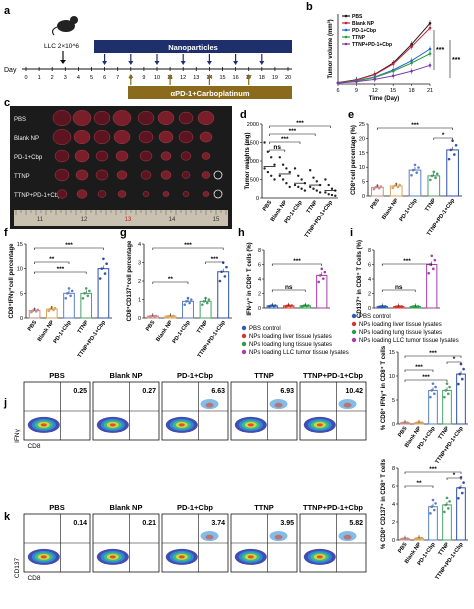  Describe the element at coordinates (253, 162) in the screenshot. I see `y-tick-label: 1000` at that location.